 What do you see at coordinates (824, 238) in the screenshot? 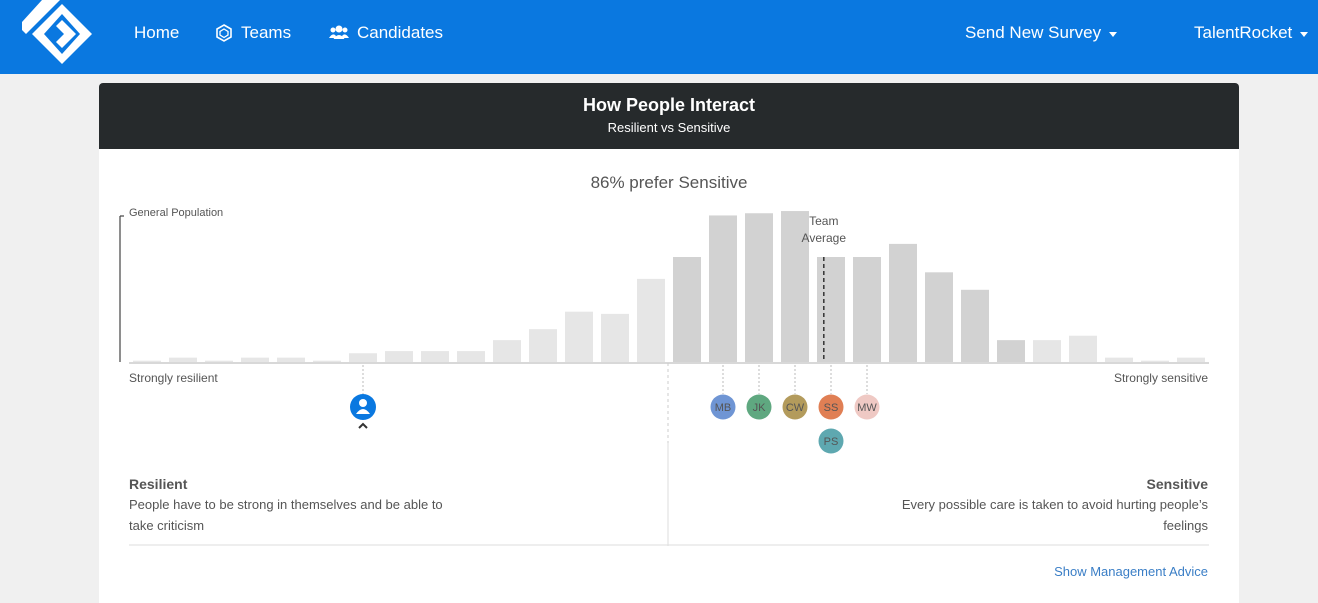
I see `team-average-label: Average` at bounding box center [824, 238].